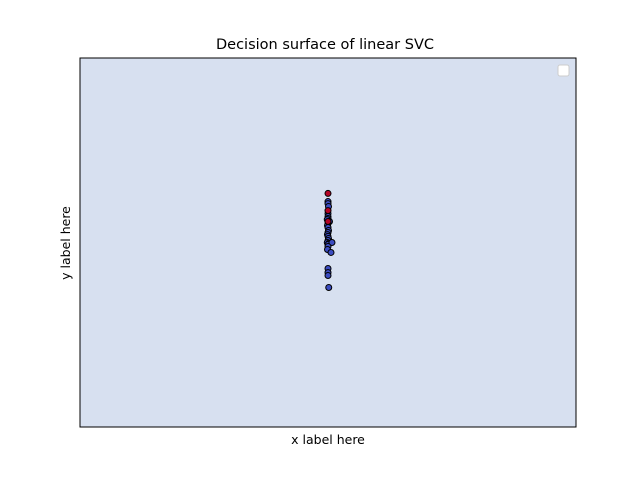  Describe the element at coordinates (328, 439) in the screenshot. I see `x-axis-label: x label here` at that location.